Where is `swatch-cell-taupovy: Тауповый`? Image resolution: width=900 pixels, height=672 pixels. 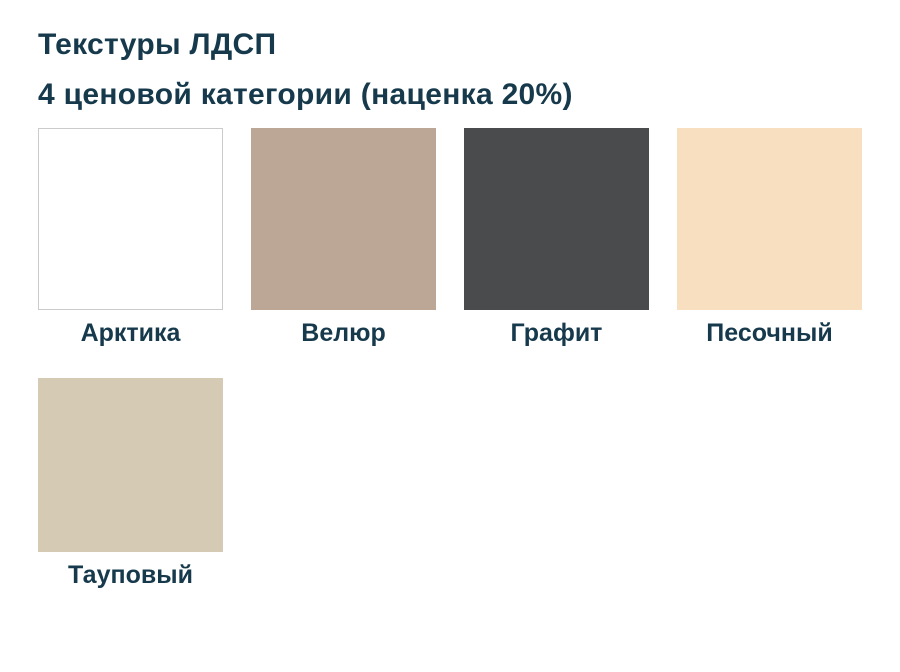
swatch-cell-taupovy: Тауповый is located at coordinates (130, 484).